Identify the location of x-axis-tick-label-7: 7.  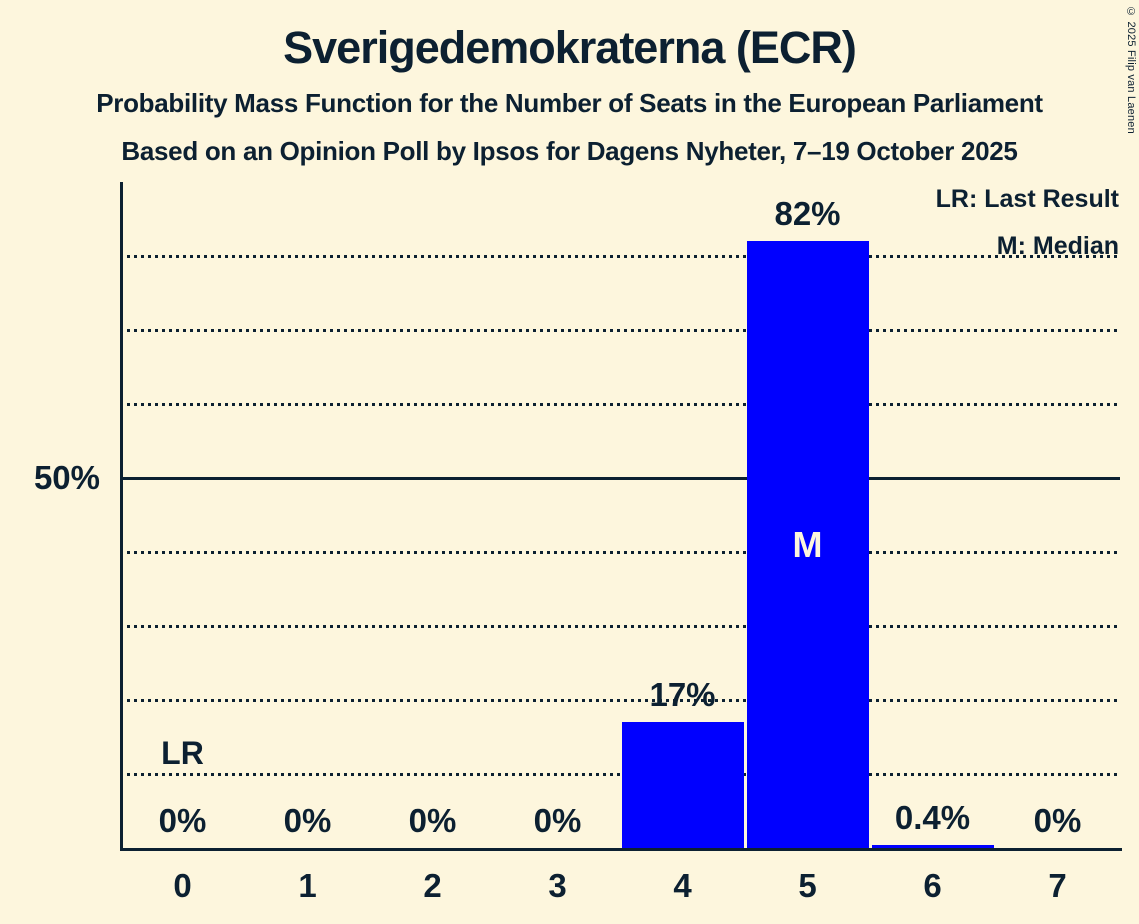
(1057, 885).